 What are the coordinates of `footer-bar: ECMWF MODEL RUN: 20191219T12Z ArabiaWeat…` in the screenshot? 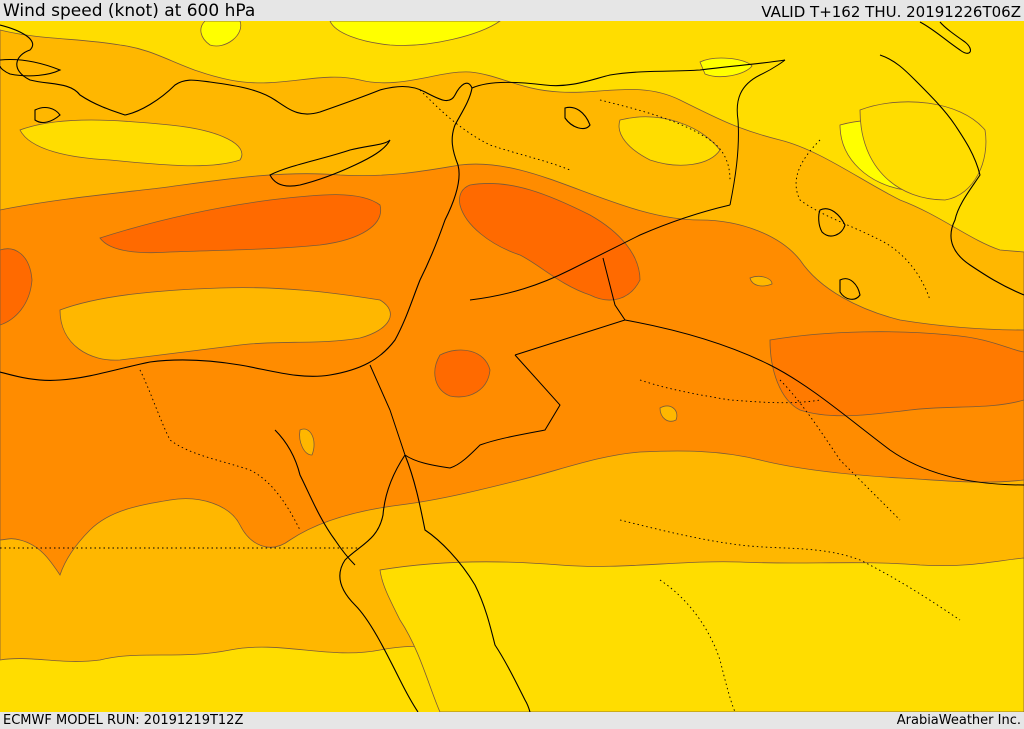 It's located at (512, 720).